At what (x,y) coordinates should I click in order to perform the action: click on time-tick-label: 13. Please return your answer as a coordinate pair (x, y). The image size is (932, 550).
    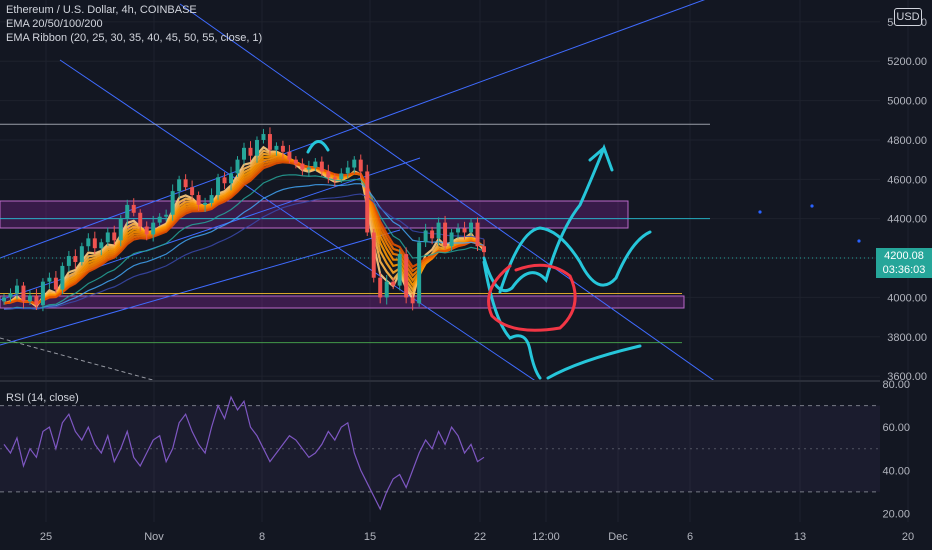
    Looking at the image, I should click on (800, 537).